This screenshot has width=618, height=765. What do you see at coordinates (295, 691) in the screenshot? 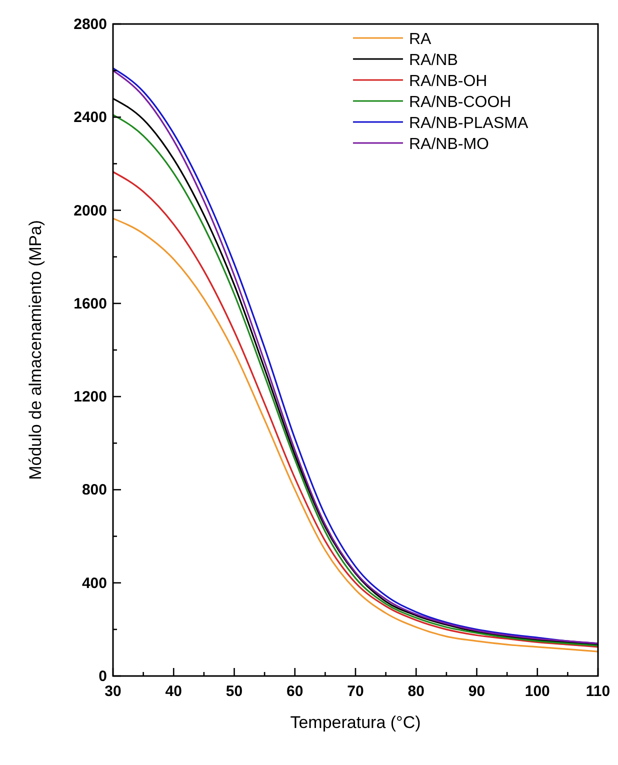
I see `x-tick-label: 60` at bounding box center [295, 691].